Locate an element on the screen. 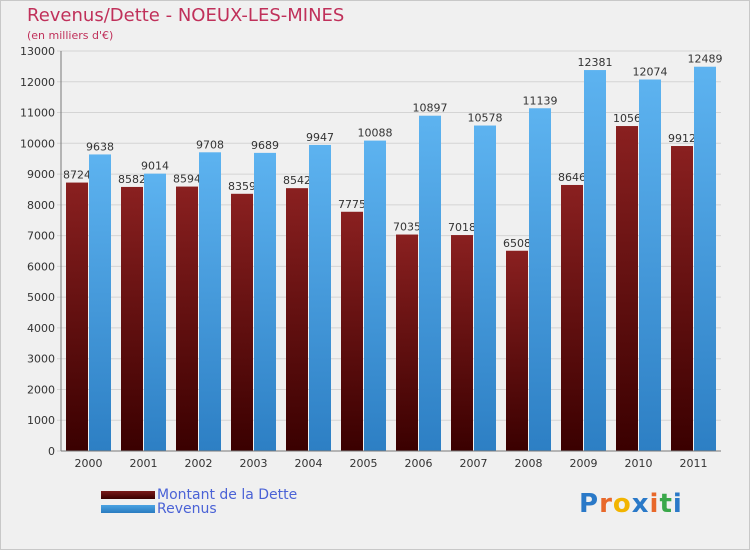 The image size is (750, 550). brand-letter: x is located at coordinates (640, 504).